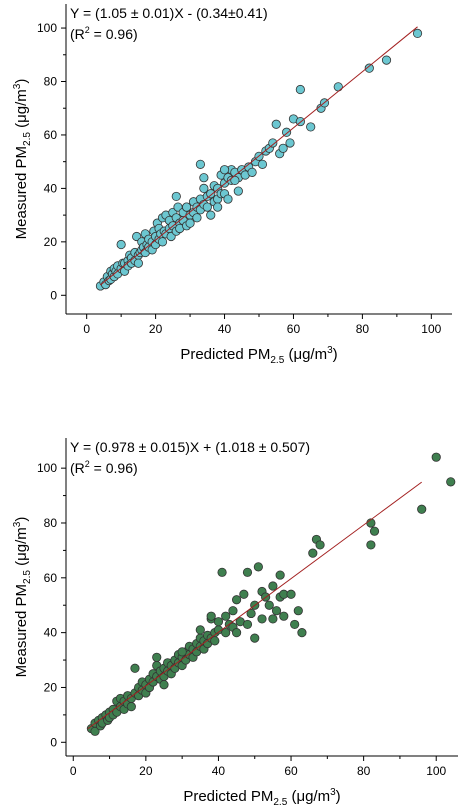 This screenshot has width=462, height=809. I want to click on regression-equation: Y = (1.05 ± 0.01)X - (0.34±0.41), so click(169, 13).